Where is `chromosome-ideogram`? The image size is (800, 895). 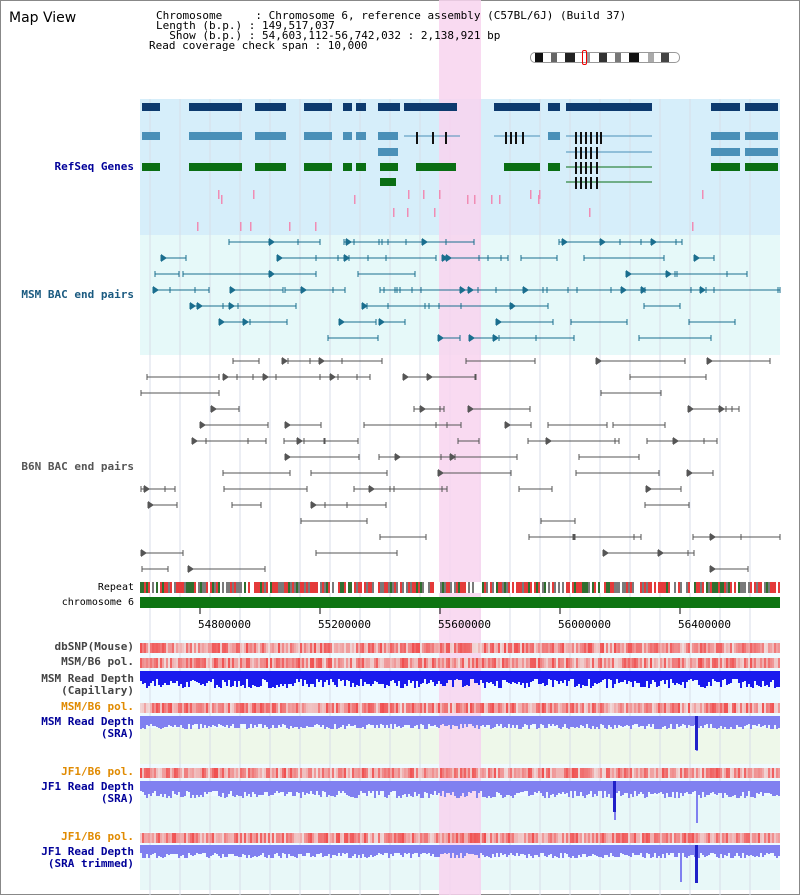
chromosome-ideogram is located at coordinates (605, 57).